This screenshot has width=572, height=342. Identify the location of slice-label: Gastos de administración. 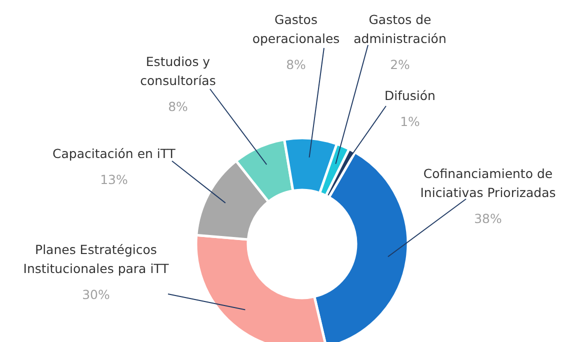
(400, 29).